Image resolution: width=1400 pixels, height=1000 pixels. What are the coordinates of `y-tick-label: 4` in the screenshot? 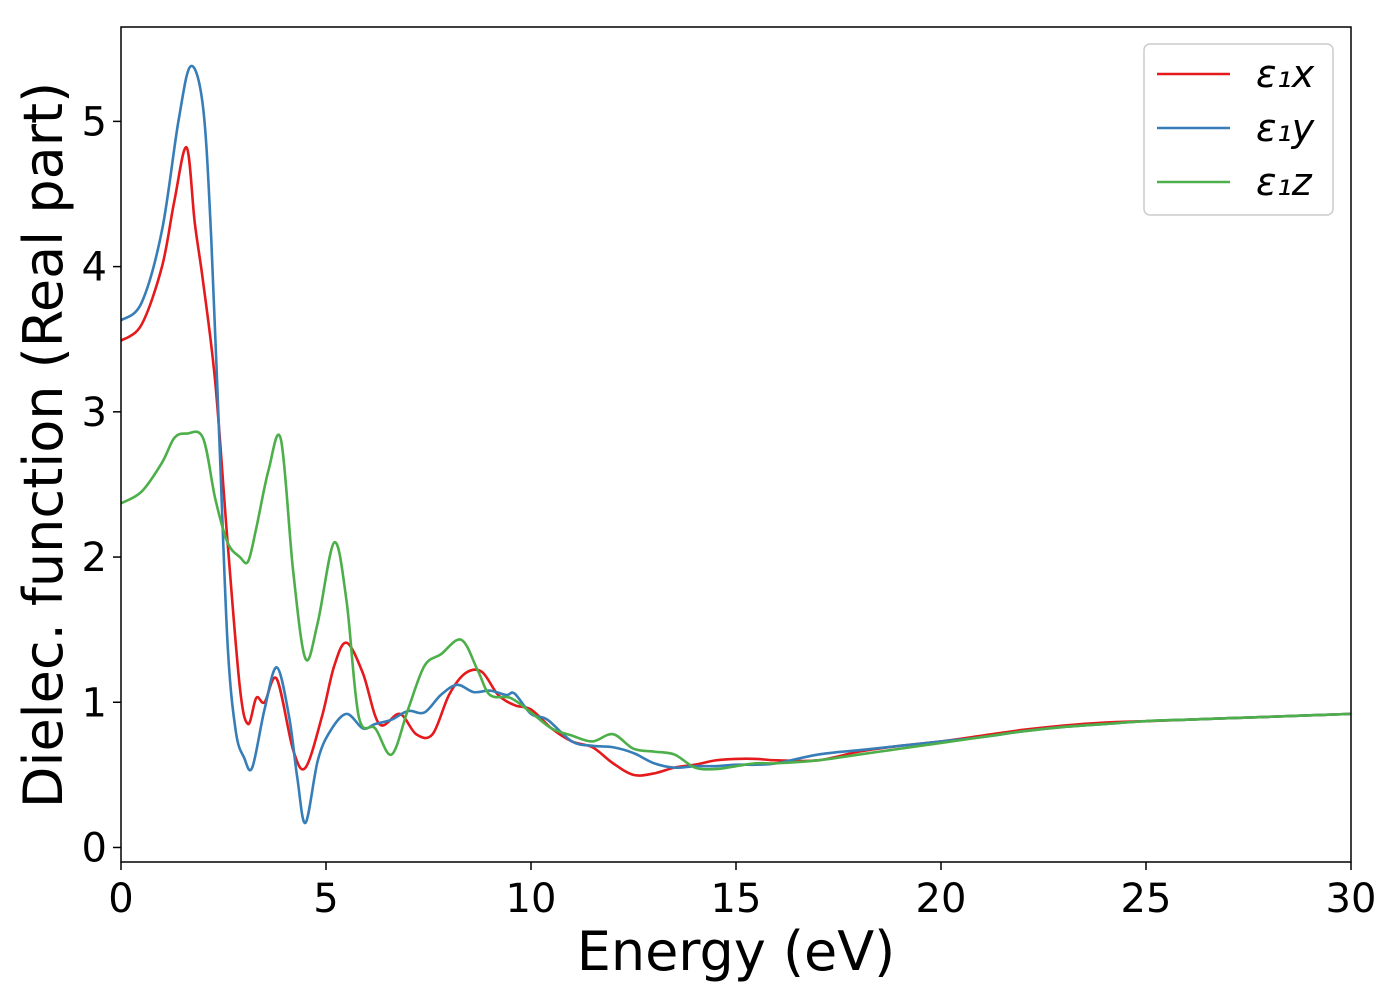 It's located at (94, 268).